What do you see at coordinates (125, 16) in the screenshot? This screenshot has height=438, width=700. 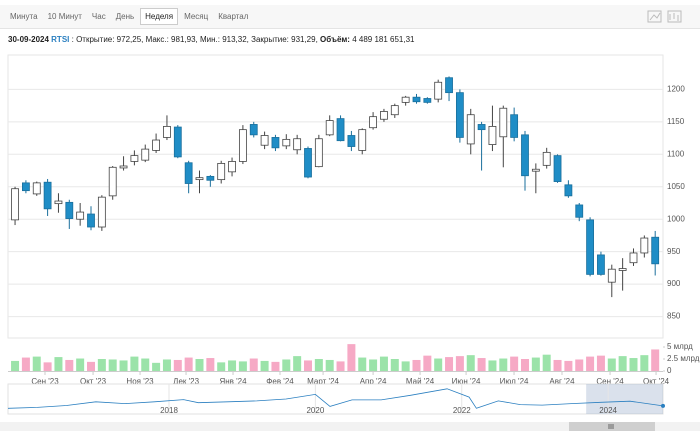 I see `period-tab: День` at bounding box center [125, 16].